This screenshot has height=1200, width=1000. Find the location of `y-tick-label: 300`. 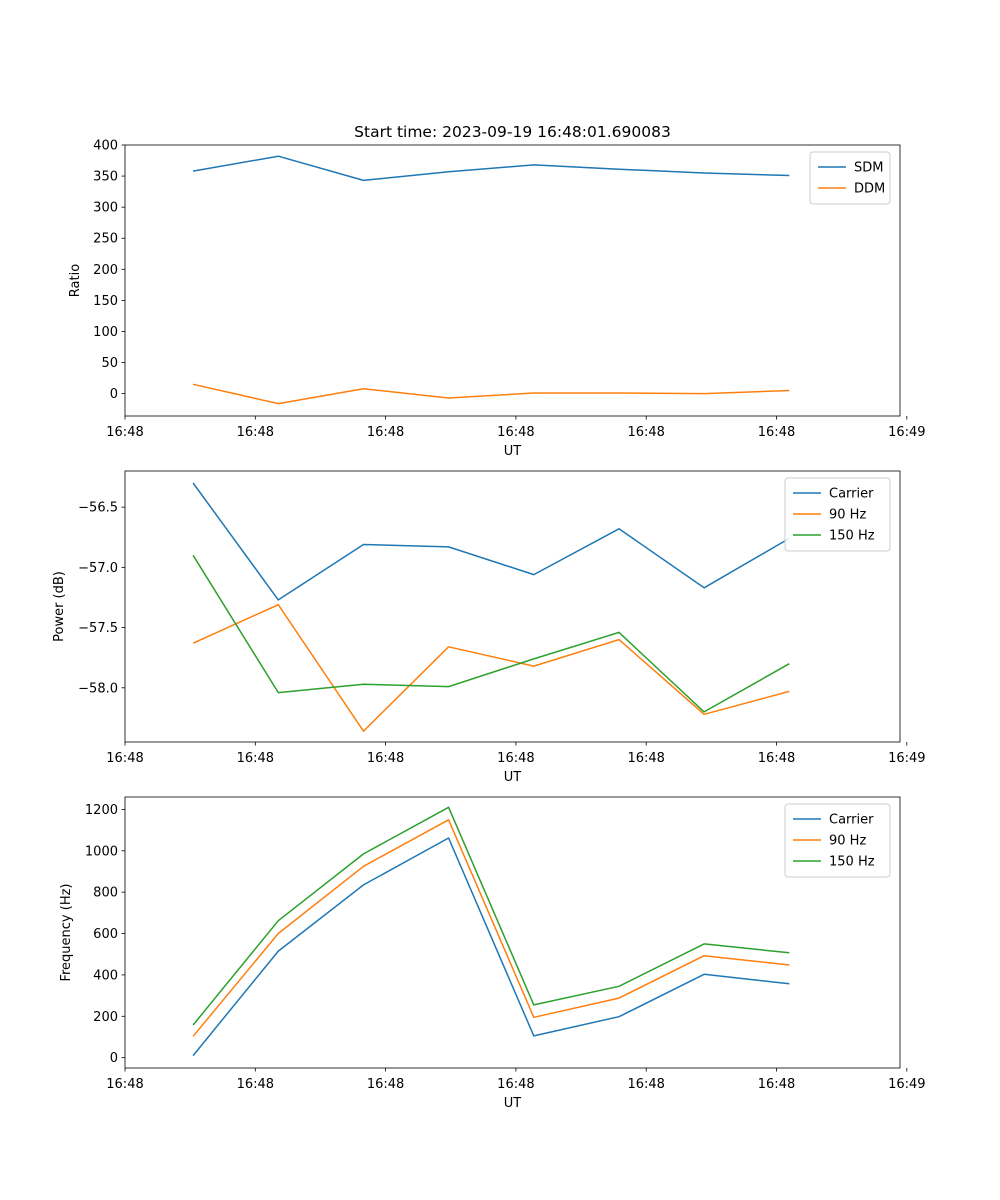

y-tick-label: 300 is located at coordinates (105, 208).